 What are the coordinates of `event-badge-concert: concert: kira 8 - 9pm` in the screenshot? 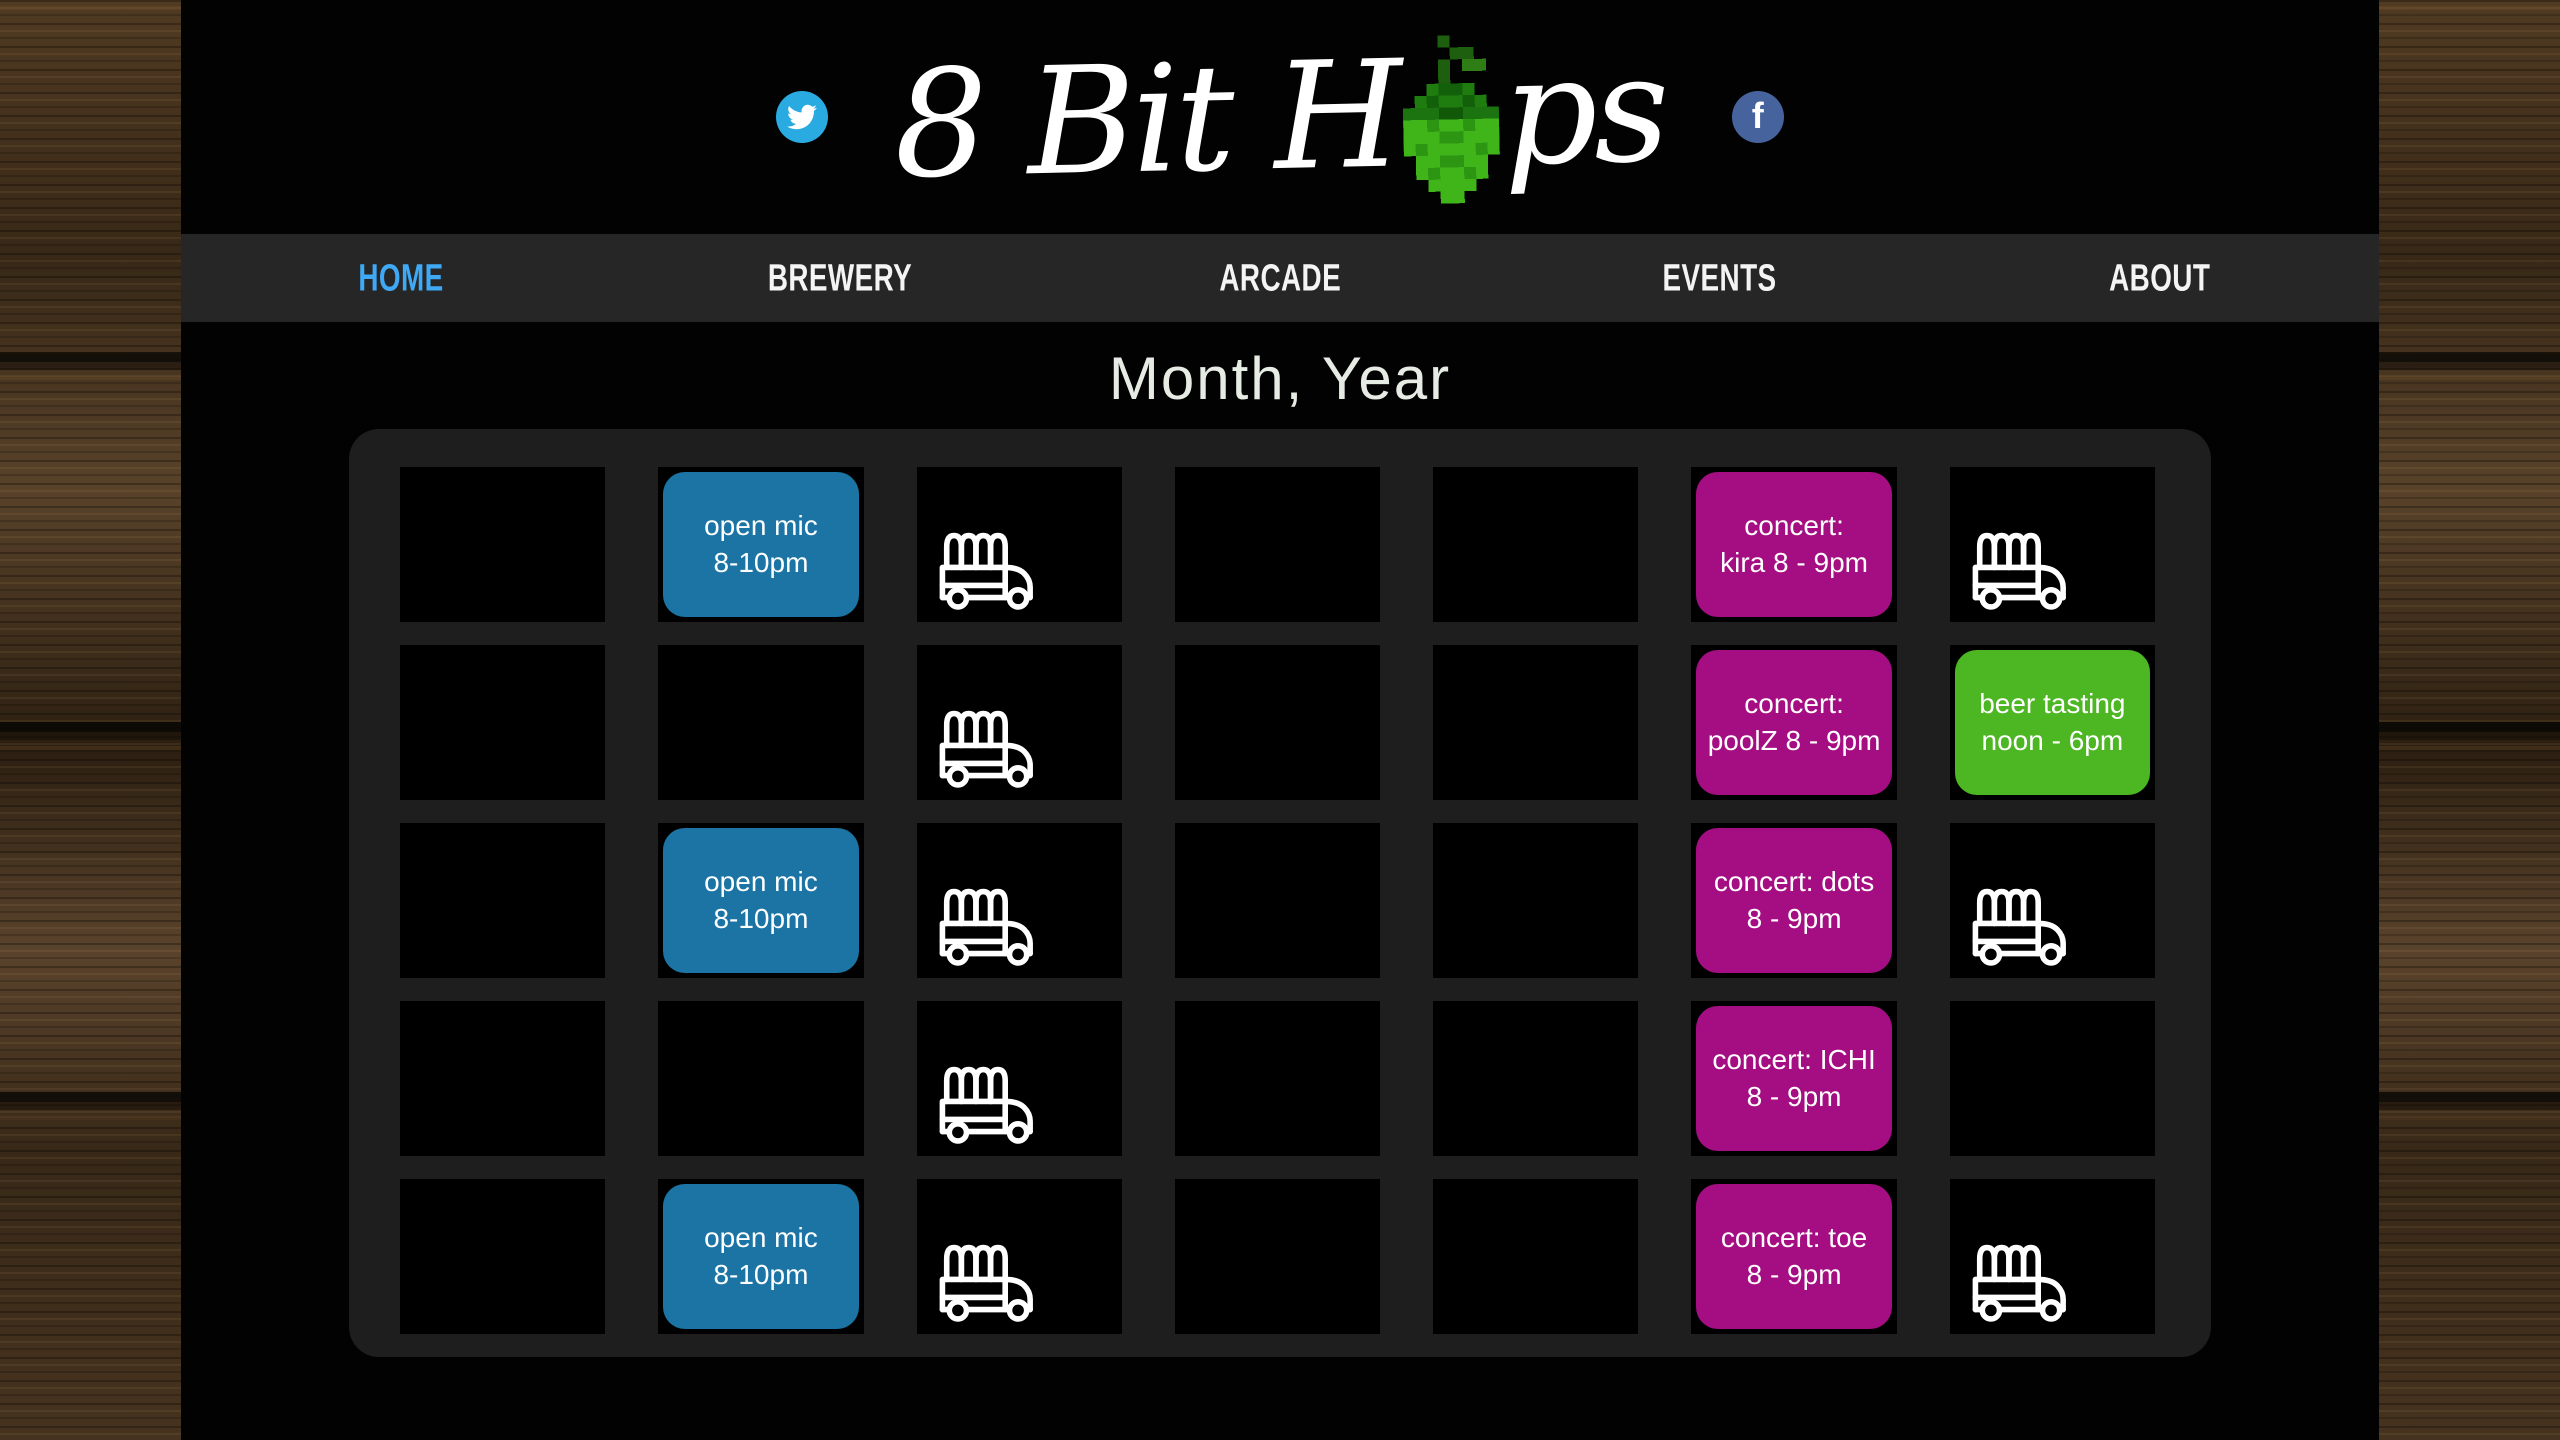 It's located at (1794, 544).